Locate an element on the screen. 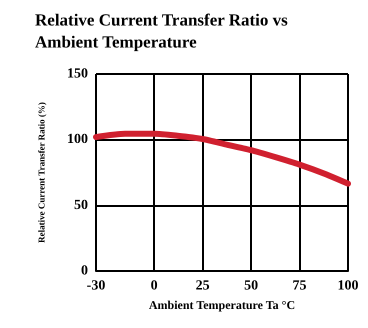  y-axis-title: Relative Current Transfer Ratio (%) is located at coordinates (41, 172).